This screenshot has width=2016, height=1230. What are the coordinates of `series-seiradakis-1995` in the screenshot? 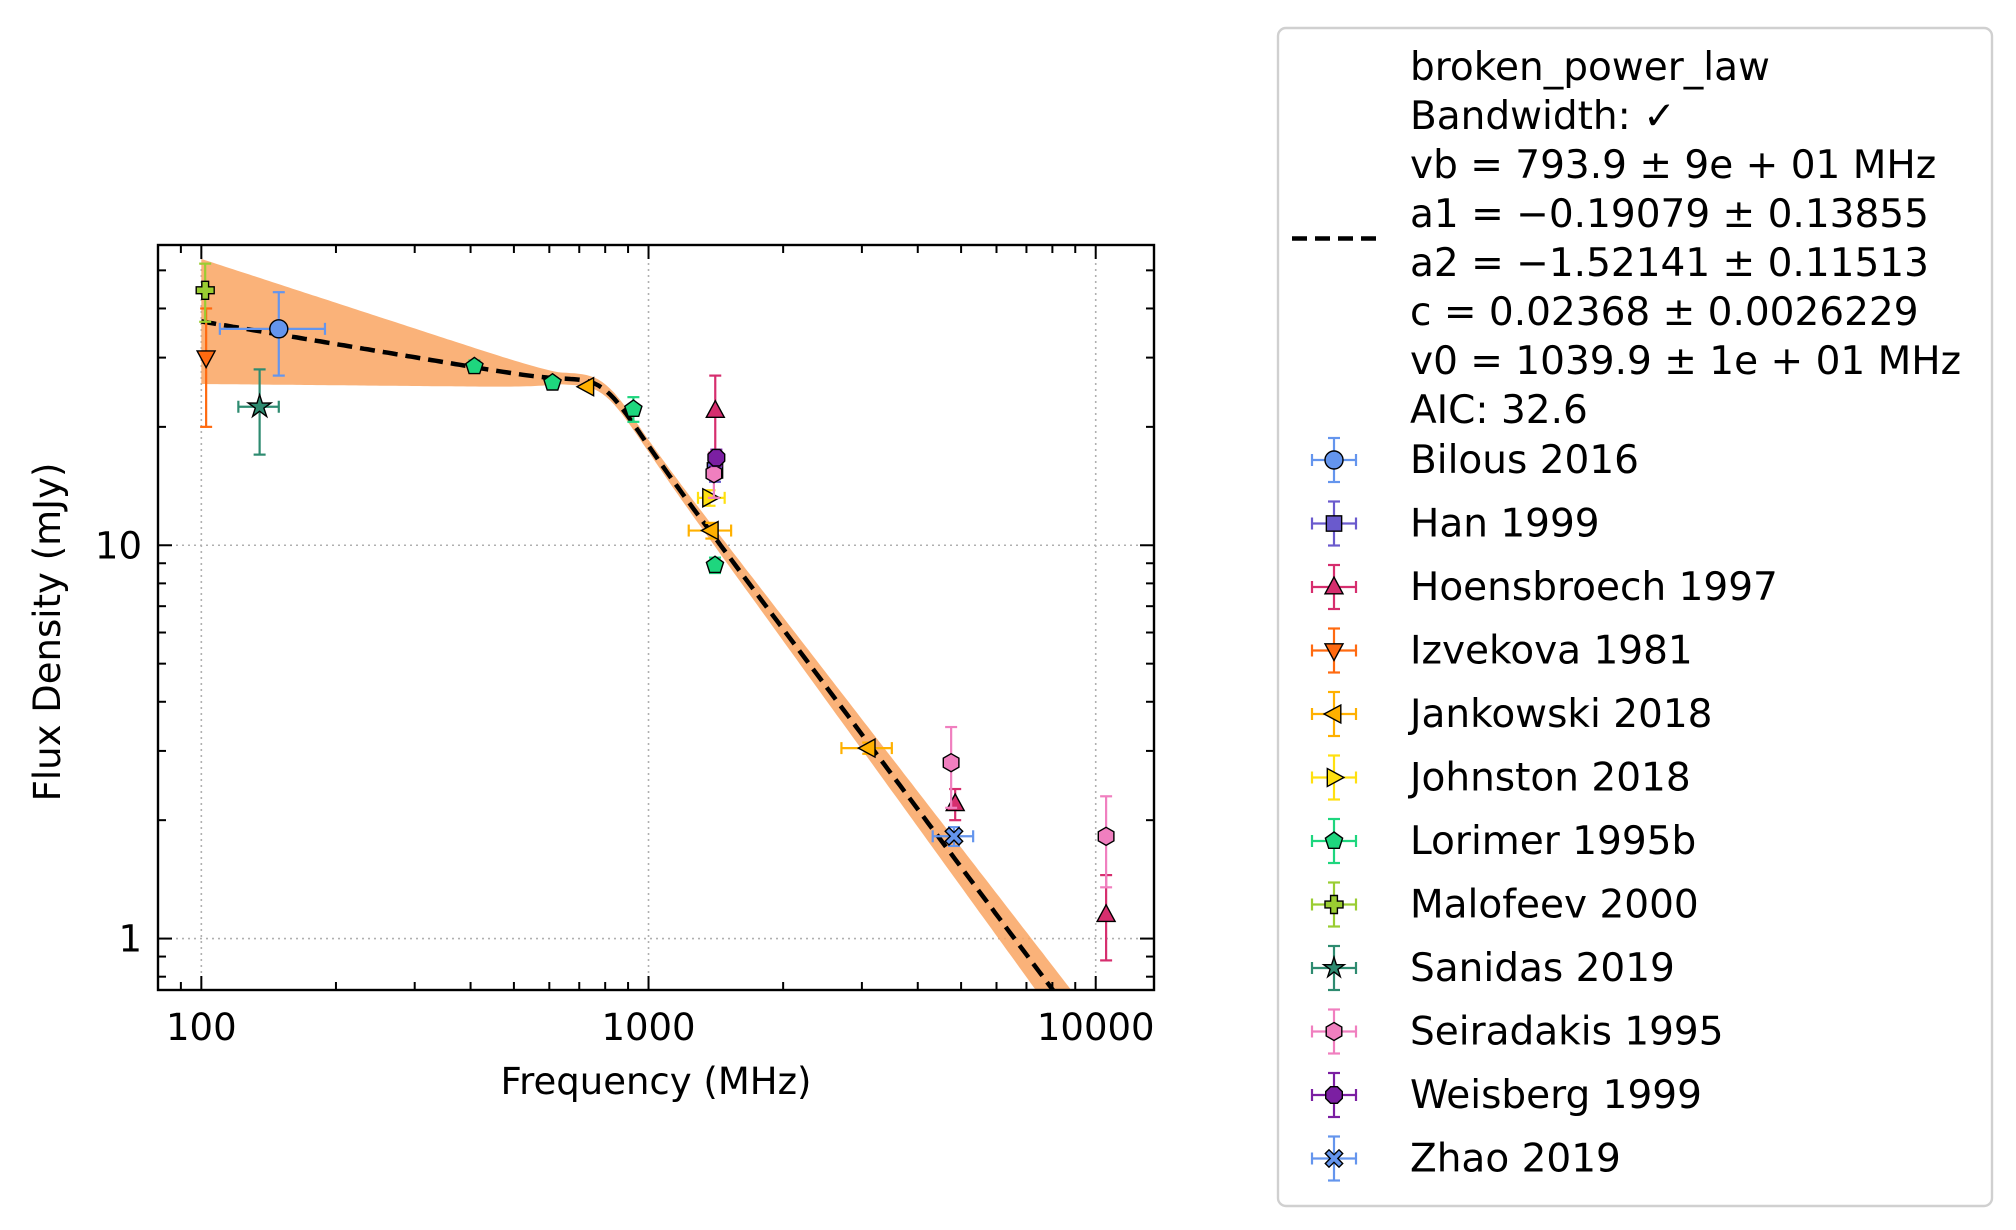 It's located at (910, 670).